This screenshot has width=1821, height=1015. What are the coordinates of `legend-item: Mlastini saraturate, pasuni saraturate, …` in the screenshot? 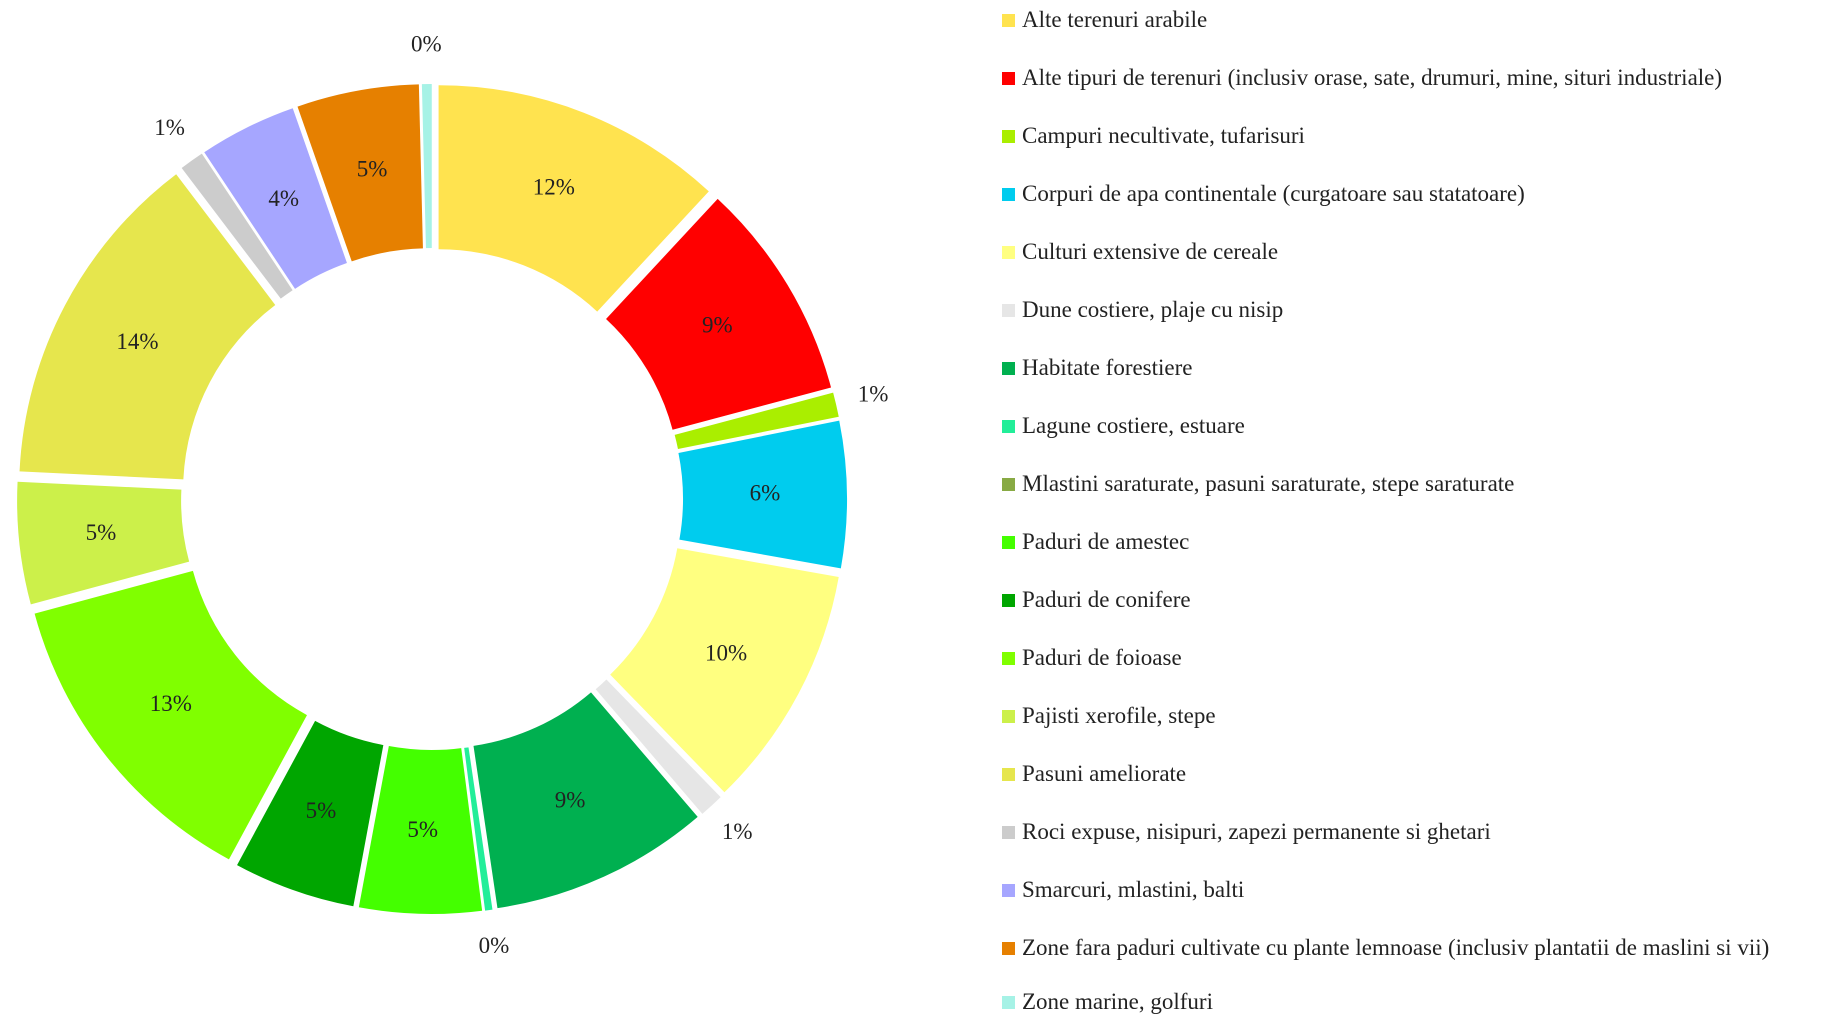 It's located at (1407, 484).